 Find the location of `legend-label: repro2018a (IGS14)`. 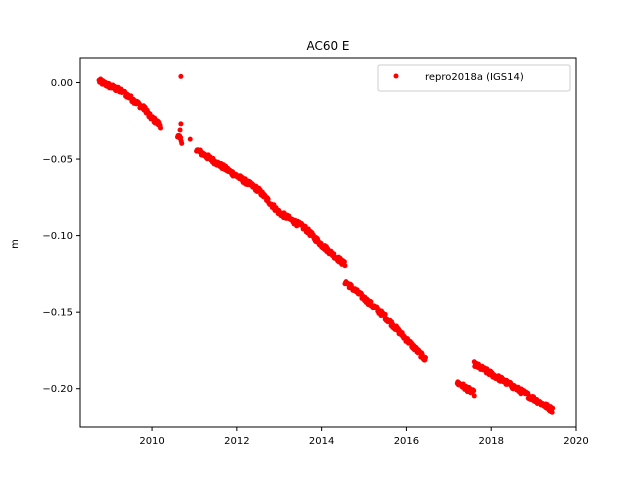

legend-label: repro2018a (IGS14) is located at coordinates (474, 77).